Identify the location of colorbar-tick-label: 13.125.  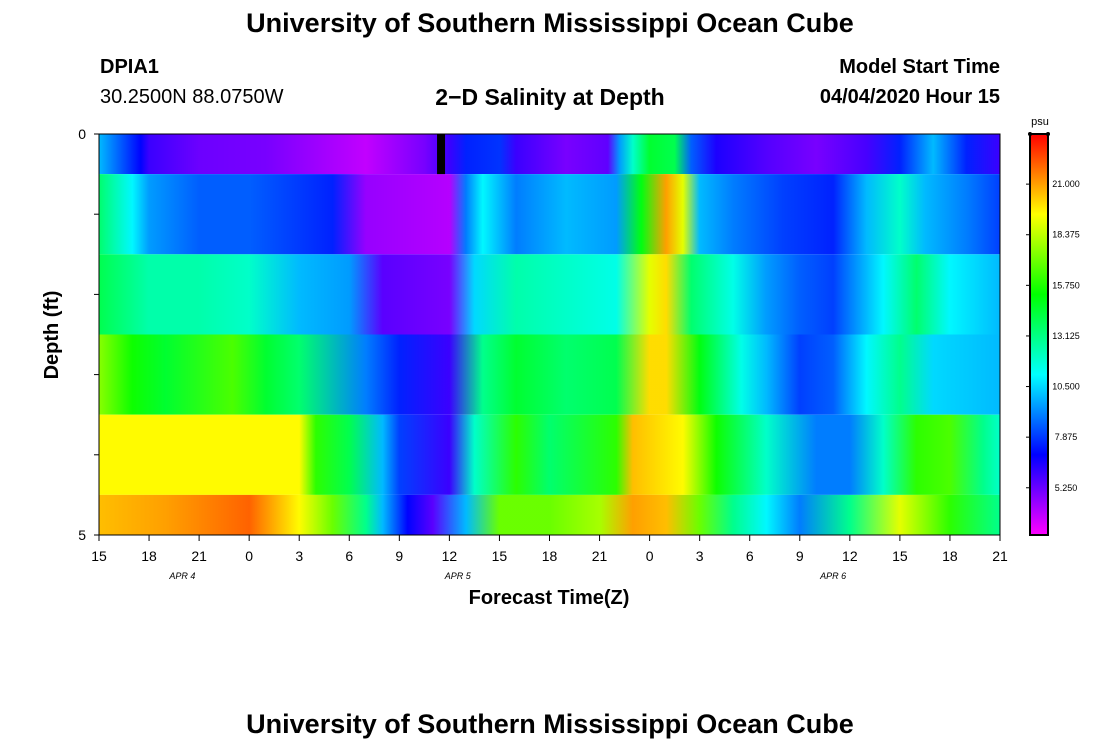
(1066, 336).